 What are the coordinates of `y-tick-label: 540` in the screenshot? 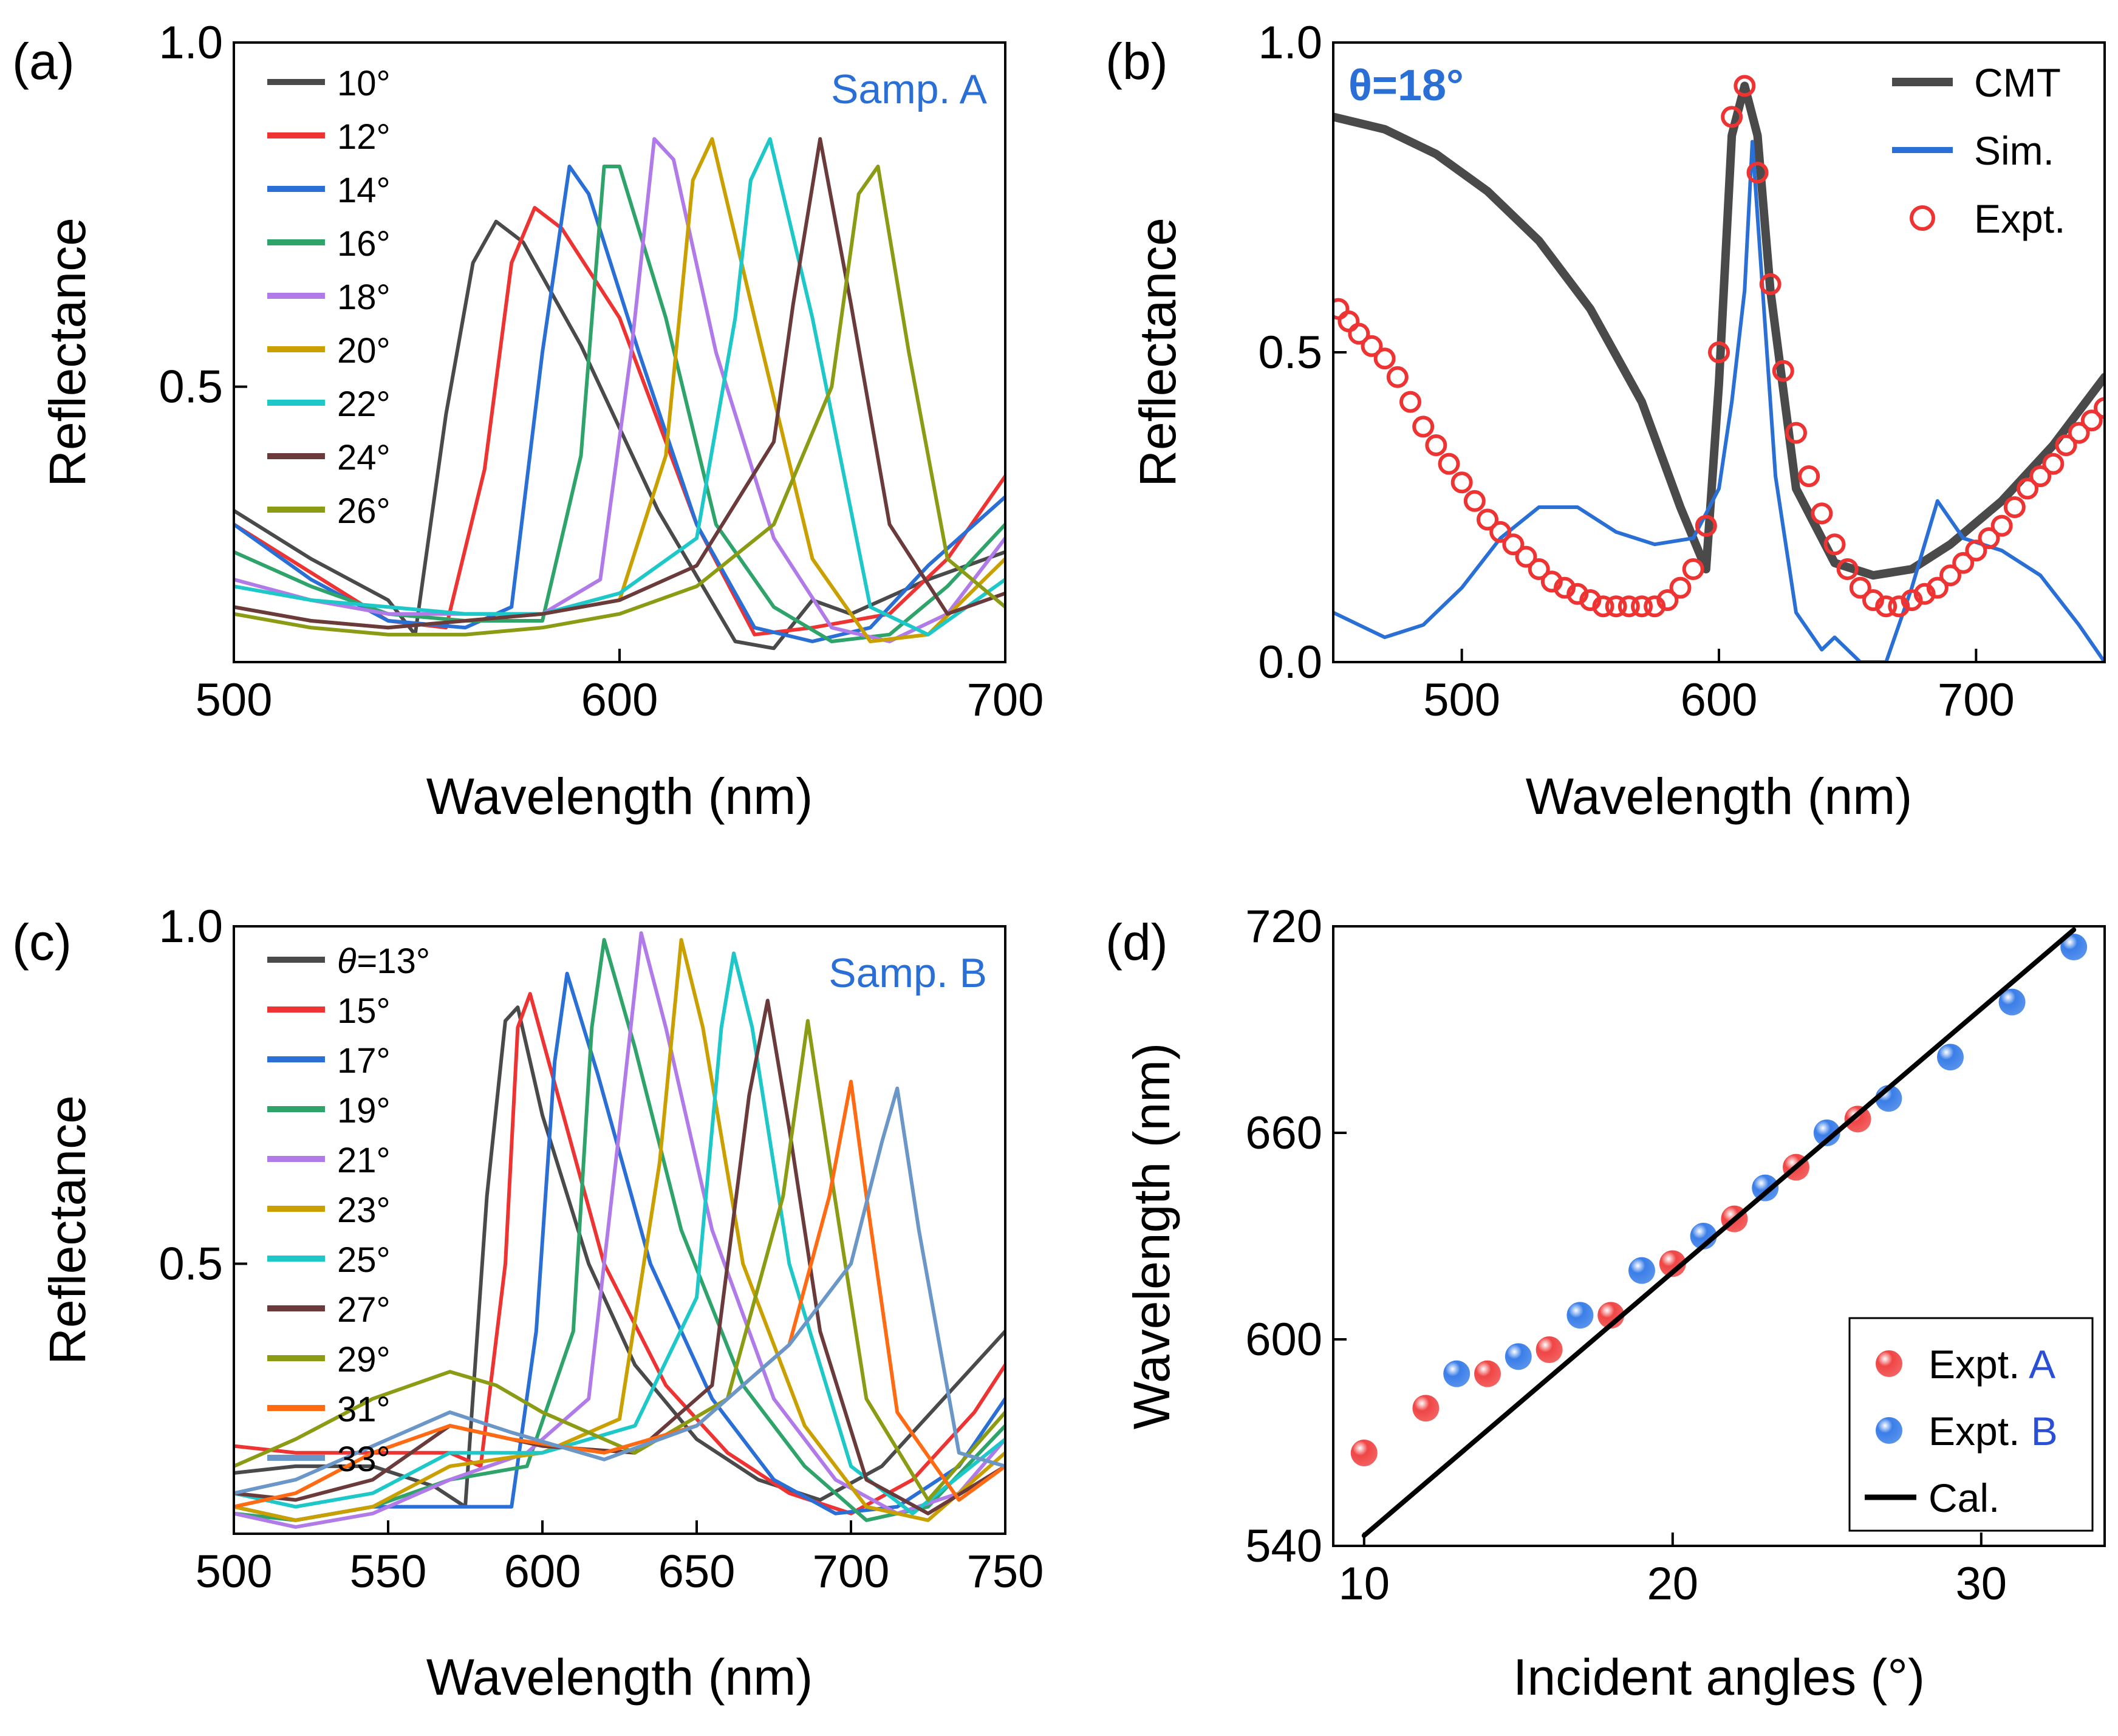 It's located at (1283, 1546).